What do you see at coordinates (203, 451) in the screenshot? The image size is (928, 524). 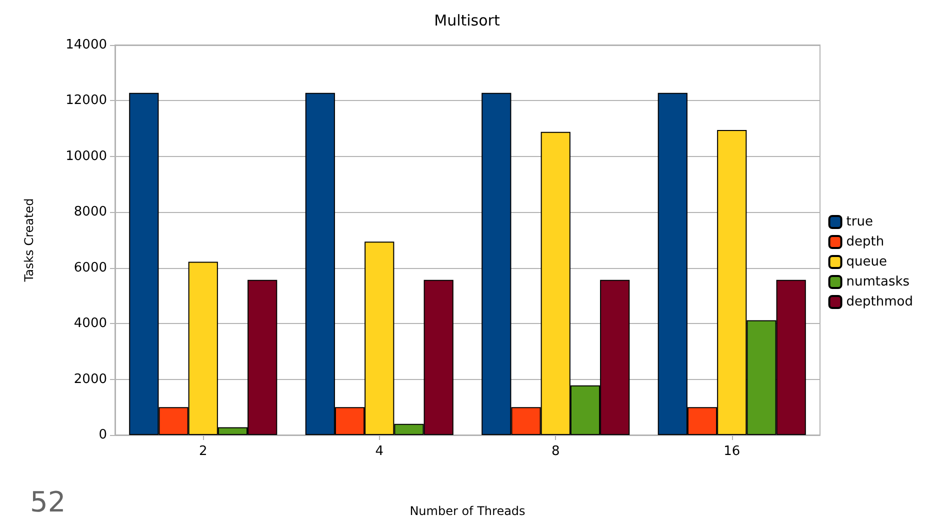 I see `x-tick-label: 2` at bounding box center [203, 451].